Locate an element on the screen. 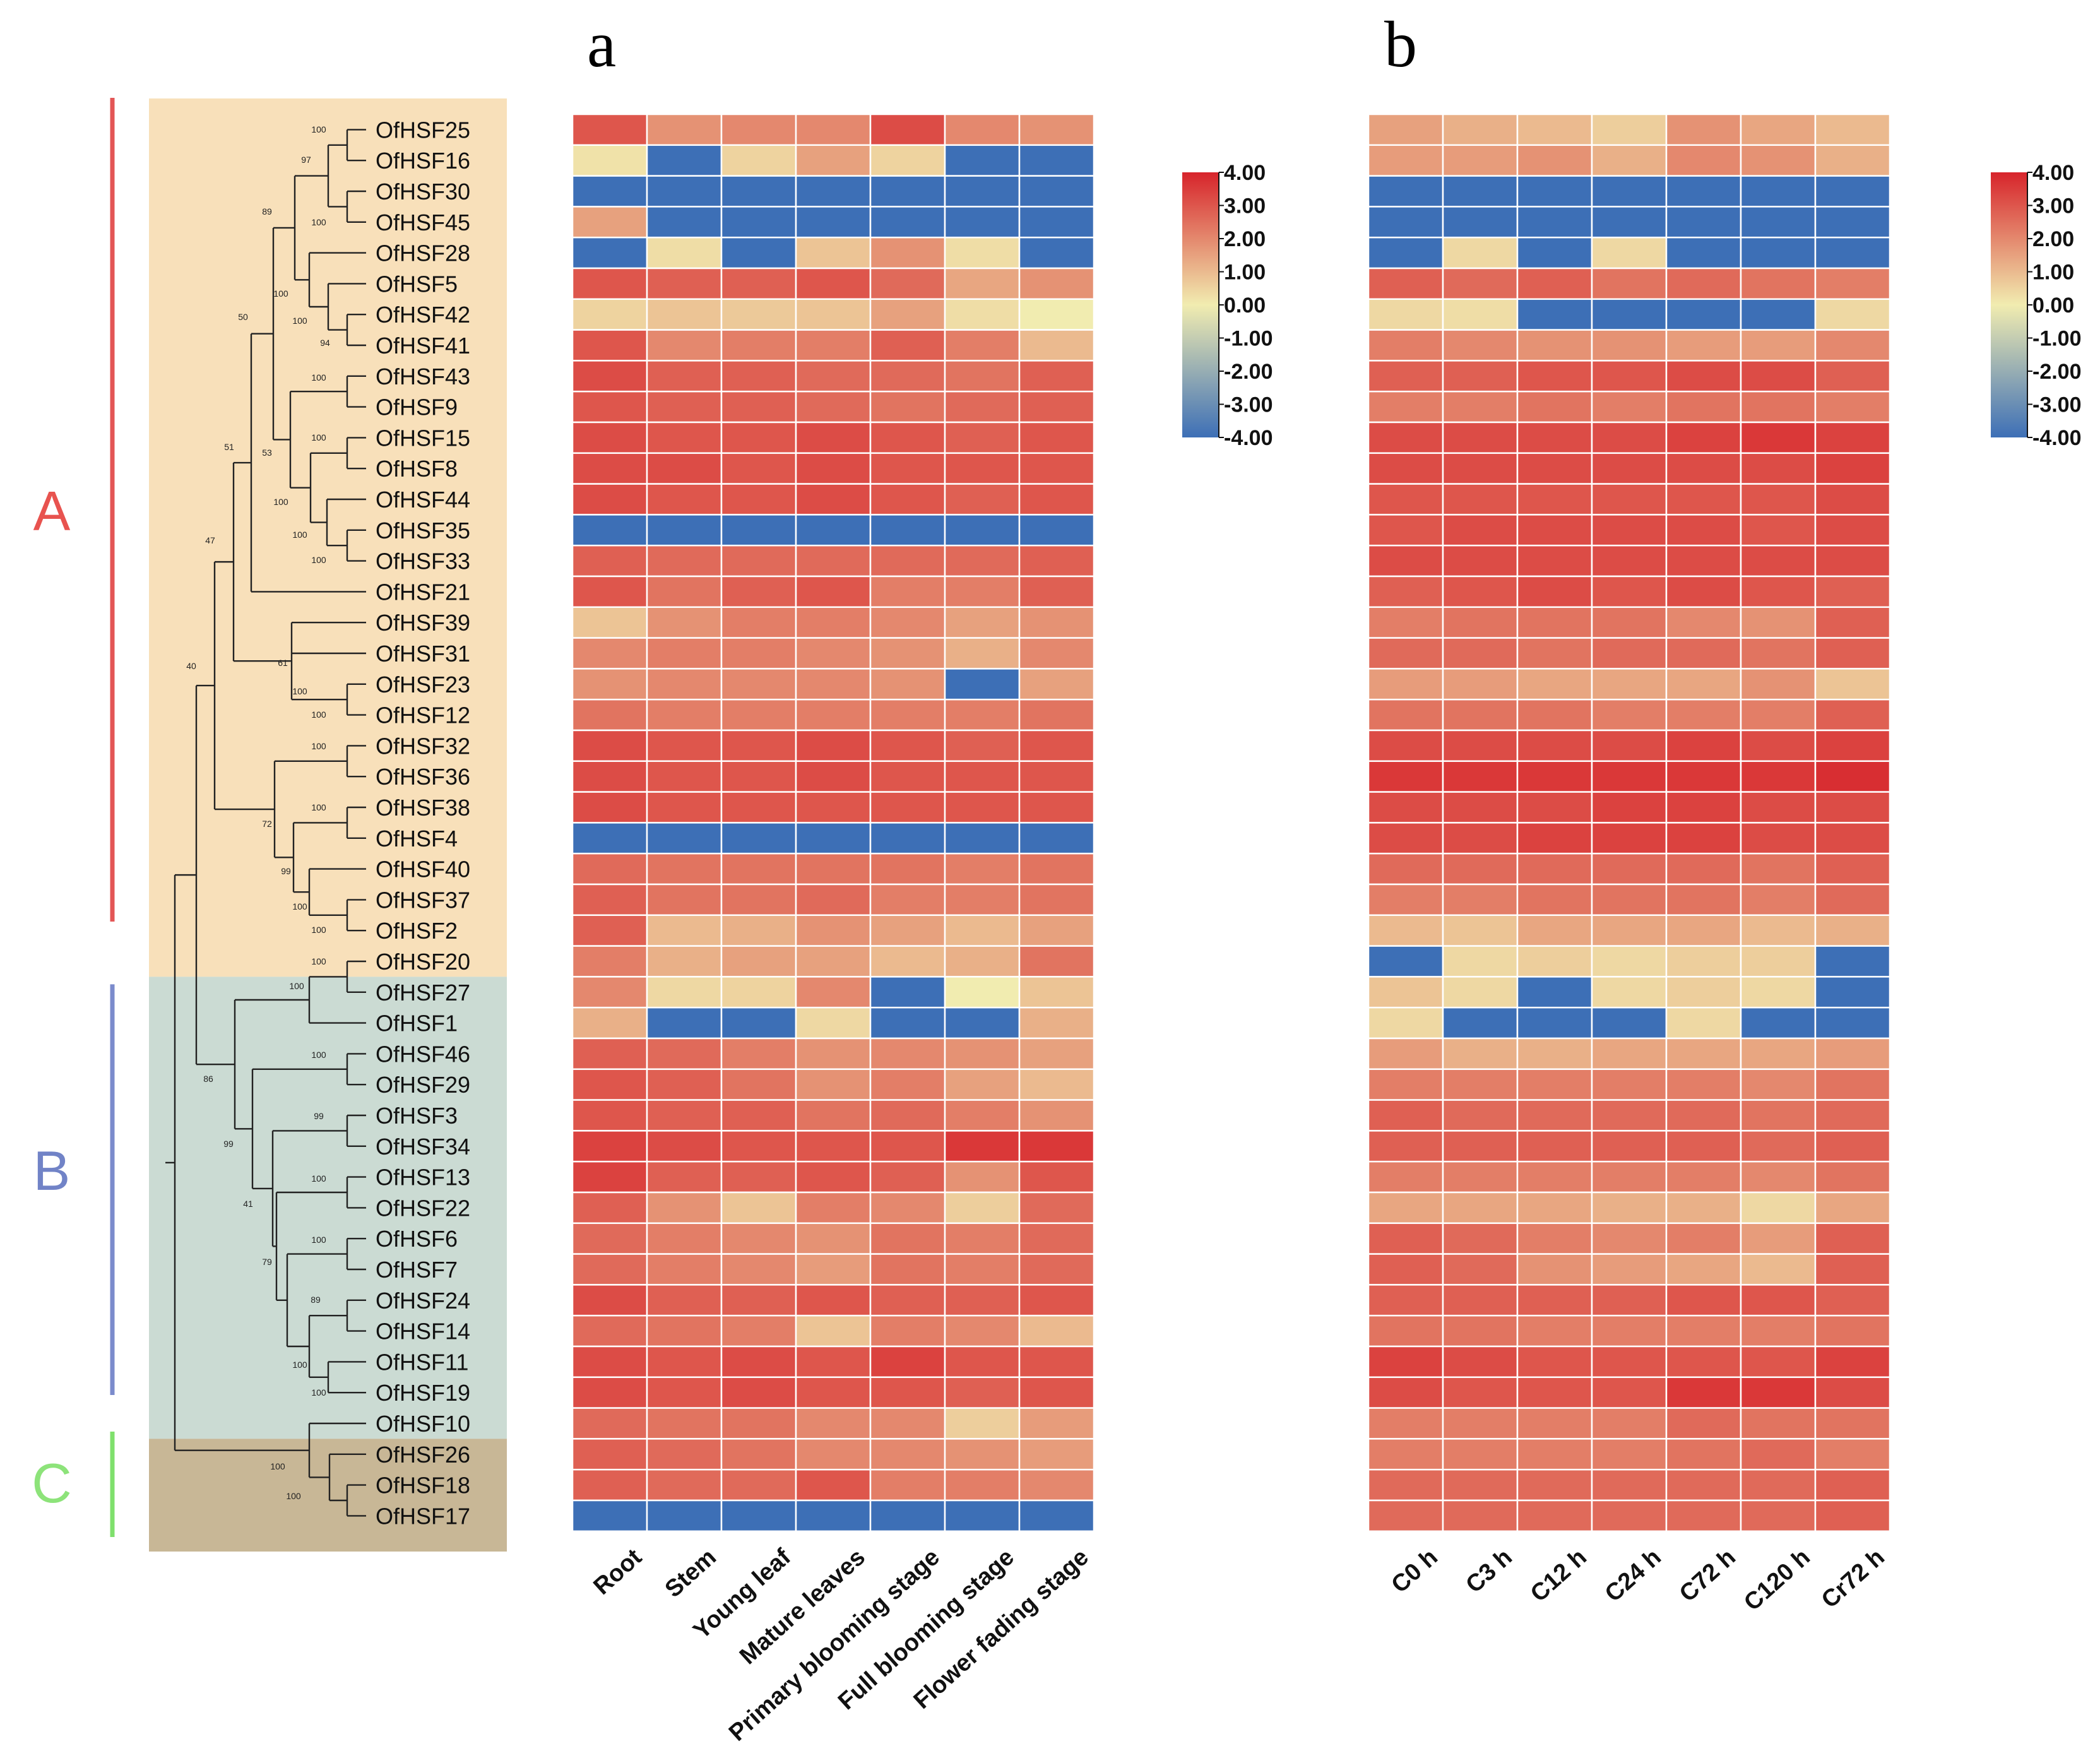 The height and width of the screenshot is (1763, 2100). gene-label-OfHSF21: OfHSF21 is located at coordinates (423, 592).